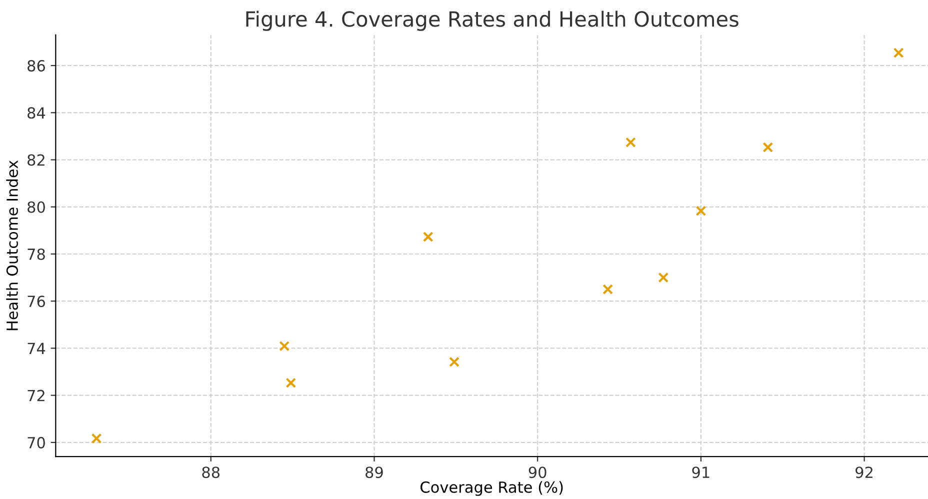  Describe the element at coordinates (36, 160) in the screenshot. I see `y-tick-label: 82` at that location.